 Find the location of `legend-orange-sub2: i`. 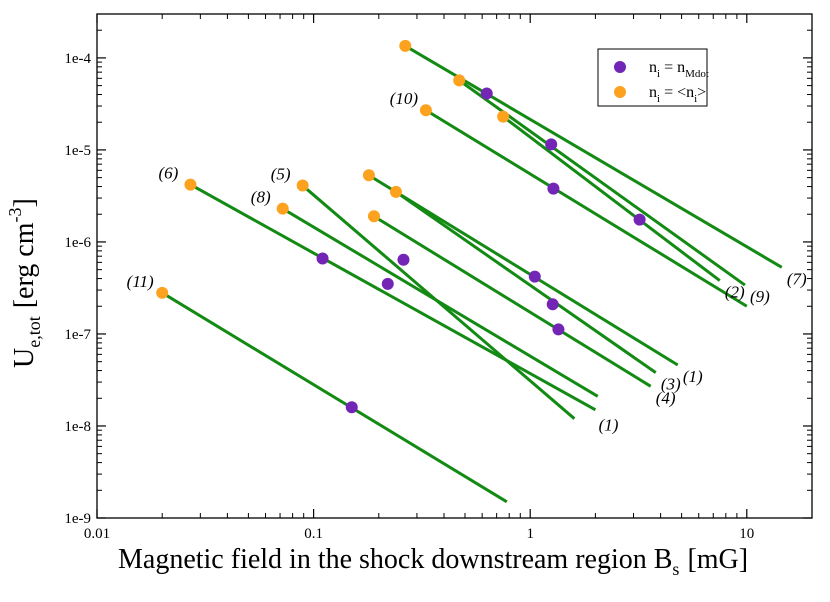

legend-orange-sub2: i is located at coordinates (695, 99).